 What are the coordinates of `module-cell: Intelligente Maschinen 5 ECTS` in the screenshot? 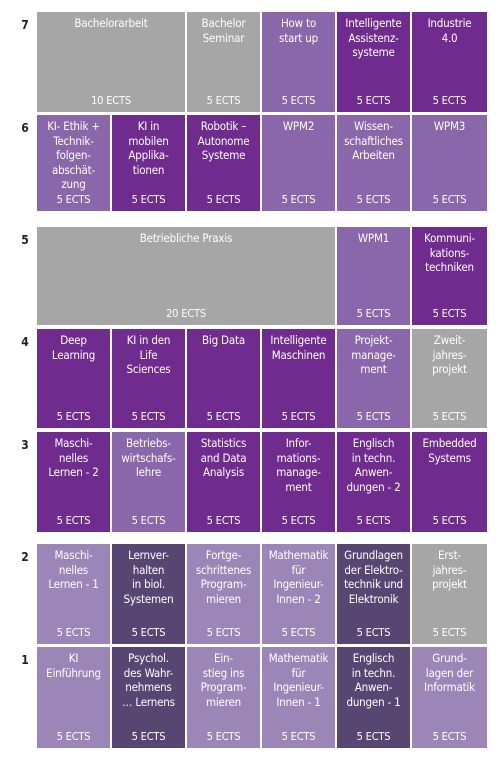 It's located at (298, 378).